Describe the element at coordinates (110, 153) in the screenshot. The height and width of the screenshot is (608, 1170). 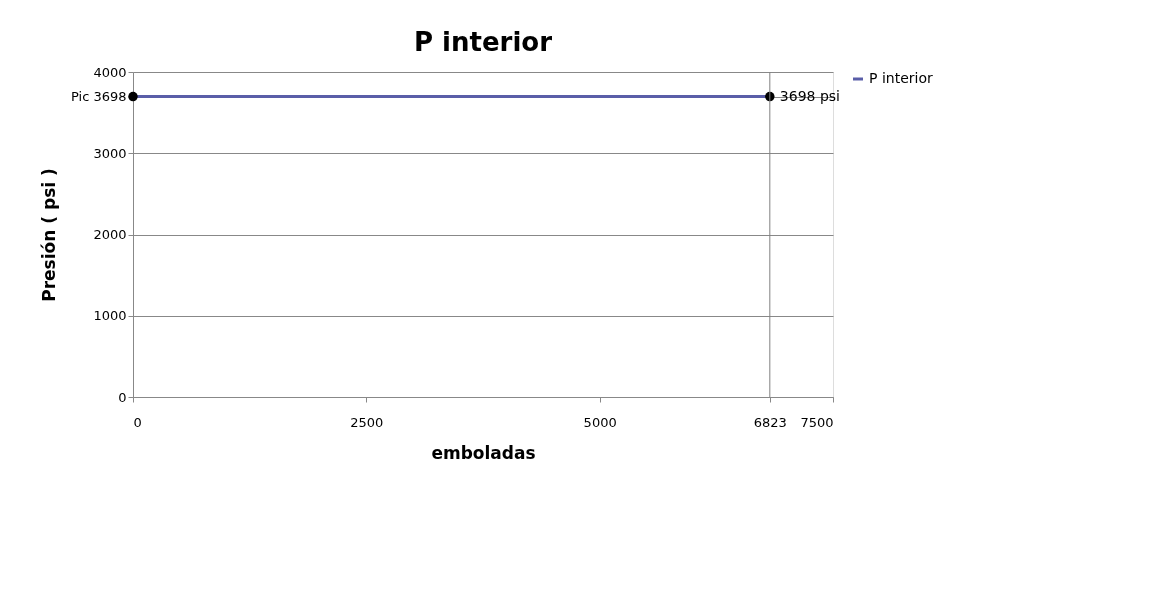
I see `y-tick-label: 3000` at that location.